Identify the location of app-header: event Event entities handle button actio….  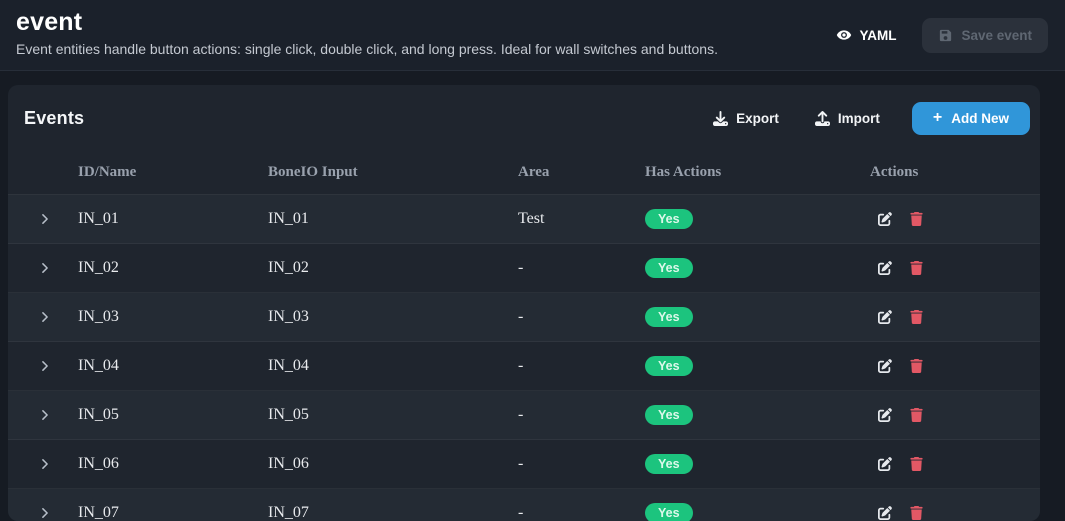
(532, 35).